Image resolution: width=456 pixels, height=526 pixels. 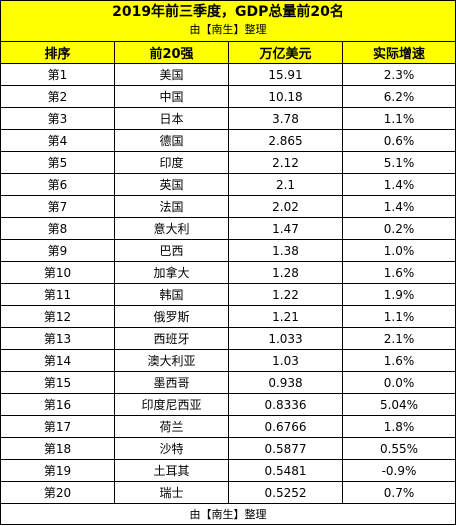 I want to click on table-row: 第19 土耳其 0.5481 -0.9%, so click(x=228, y=470).